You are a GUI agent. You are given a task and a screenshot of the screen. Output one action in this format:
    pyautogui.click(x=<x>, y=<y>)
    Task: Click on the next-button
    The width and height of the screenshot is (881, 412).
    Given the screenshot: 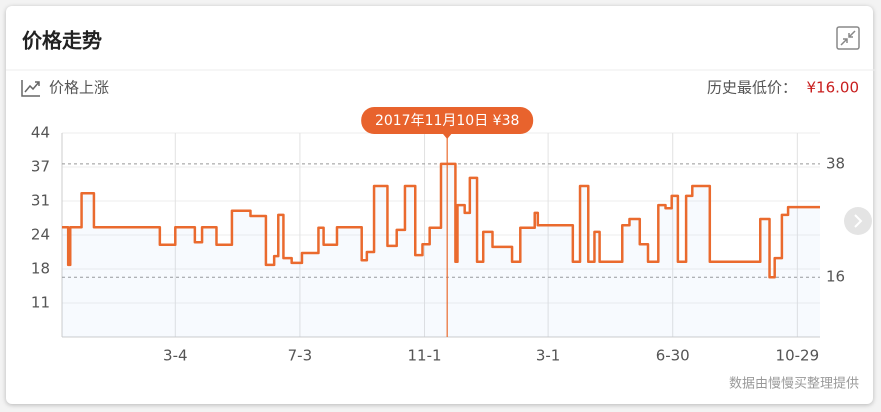 What is the action you would take?
    pyautogui.click(x=858, y=221)
    